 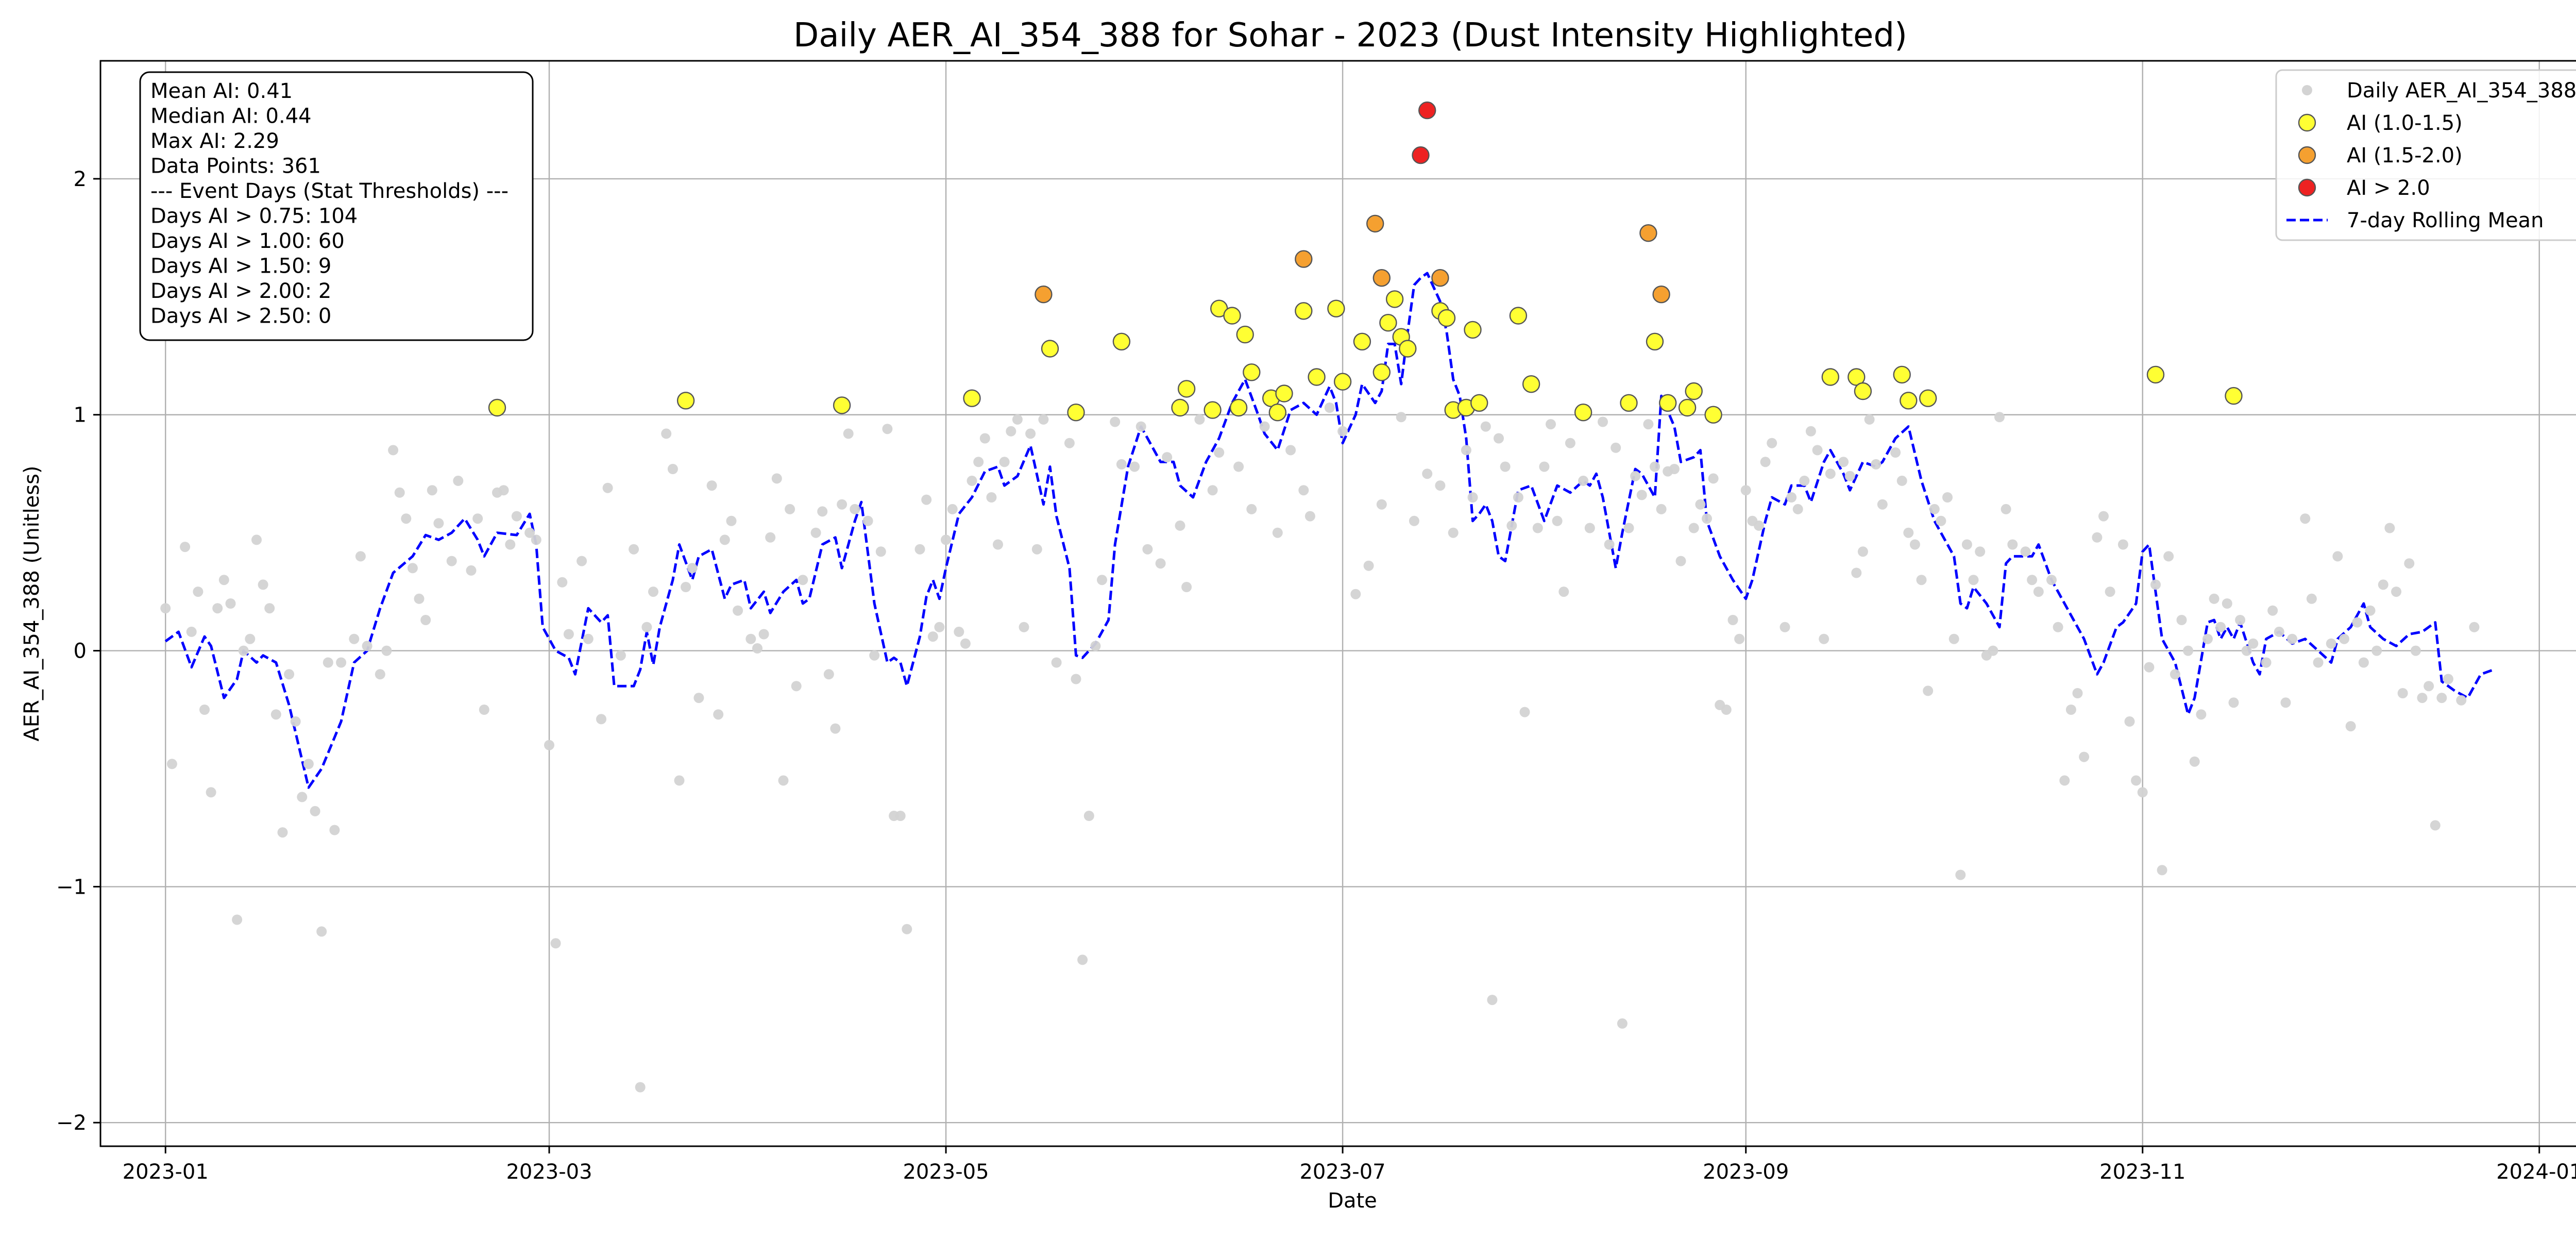 What do you see at coordinates (221, 91) in the screenshot?
I see `stats-line: Mean AI: 0.41` at bounding box center [221, 91].